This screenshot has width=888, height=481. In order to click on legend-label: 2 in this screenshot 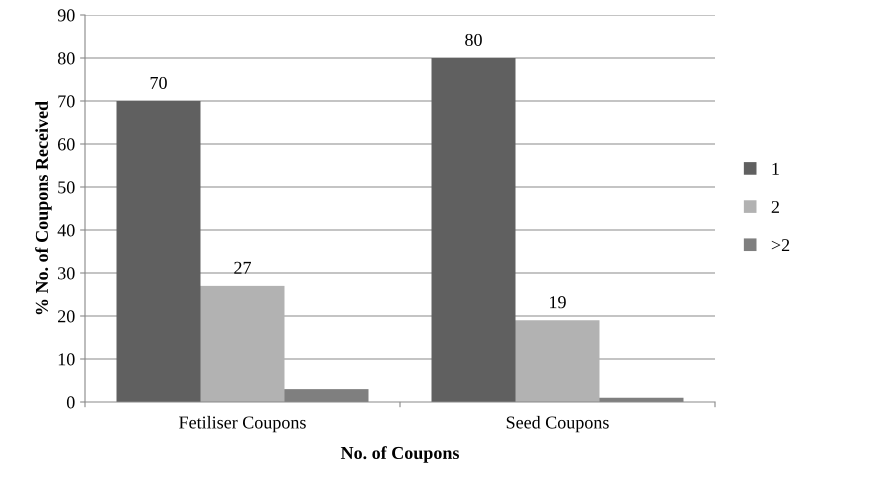, I will do `click(775, 206)`.